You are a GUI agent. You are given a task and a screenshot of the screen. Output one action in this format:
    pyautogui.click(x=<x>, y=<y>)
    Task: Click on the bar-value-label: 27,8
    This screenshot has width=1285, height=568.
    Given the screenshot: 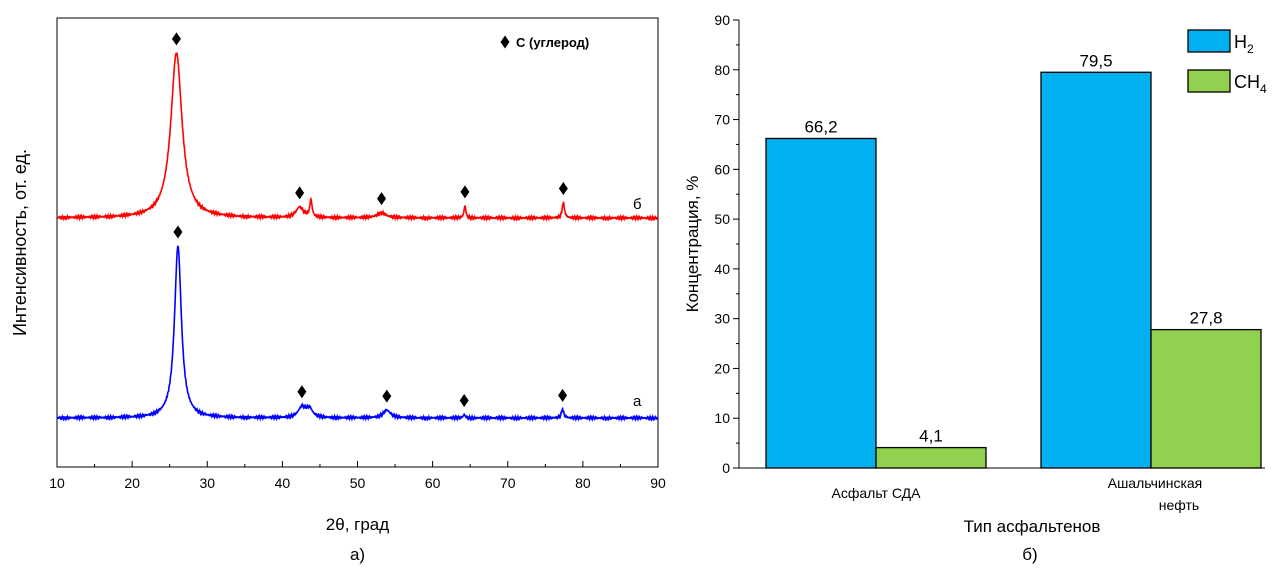 What is the action you would take?
    pyautogui.click(x=1205, y=318)
    